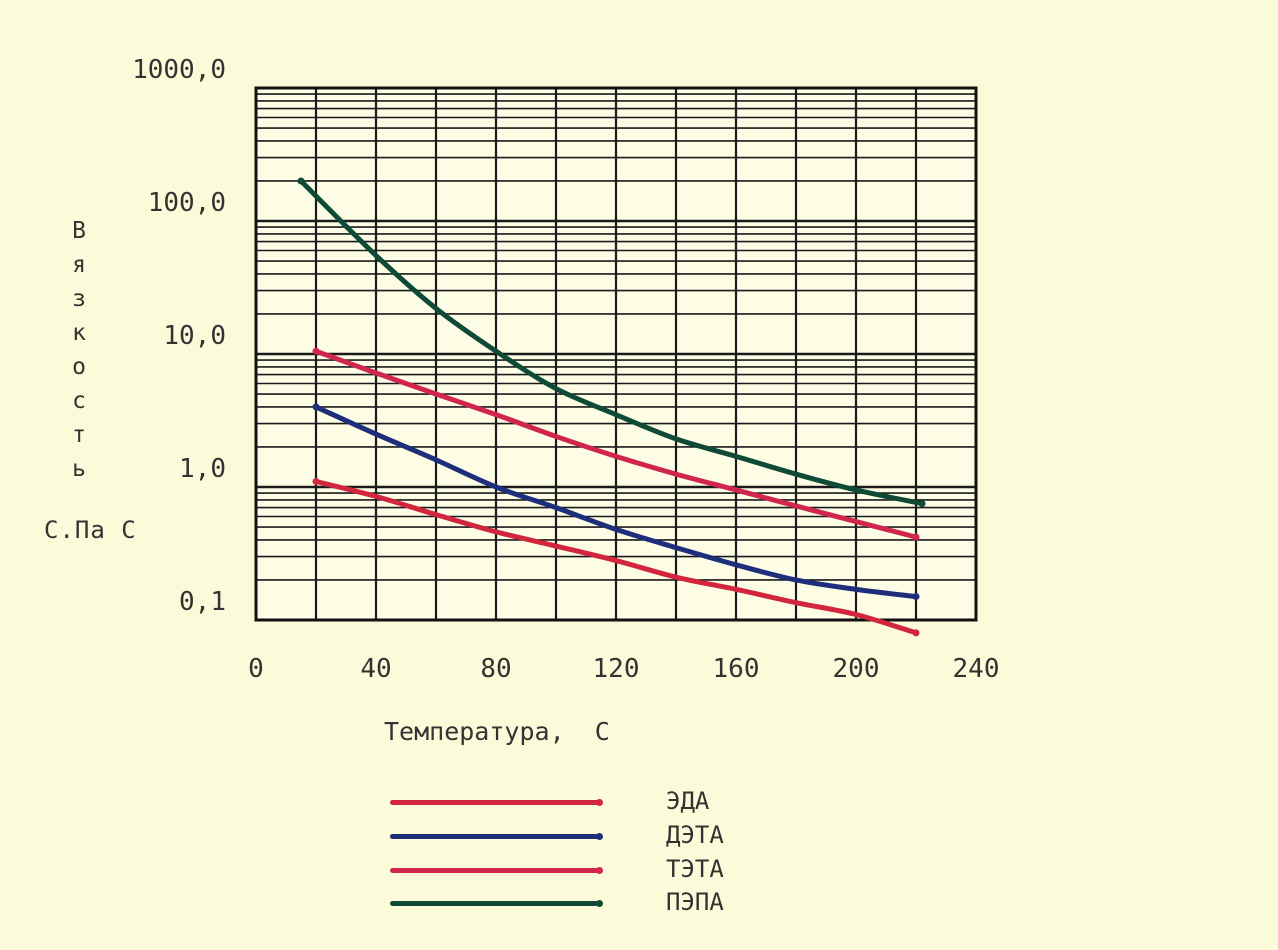 This screenshot has height=950, width=1278. Describe the element at coordinates (856, 669) in the screenshot. I see `x-tick-label: 200` at that location.